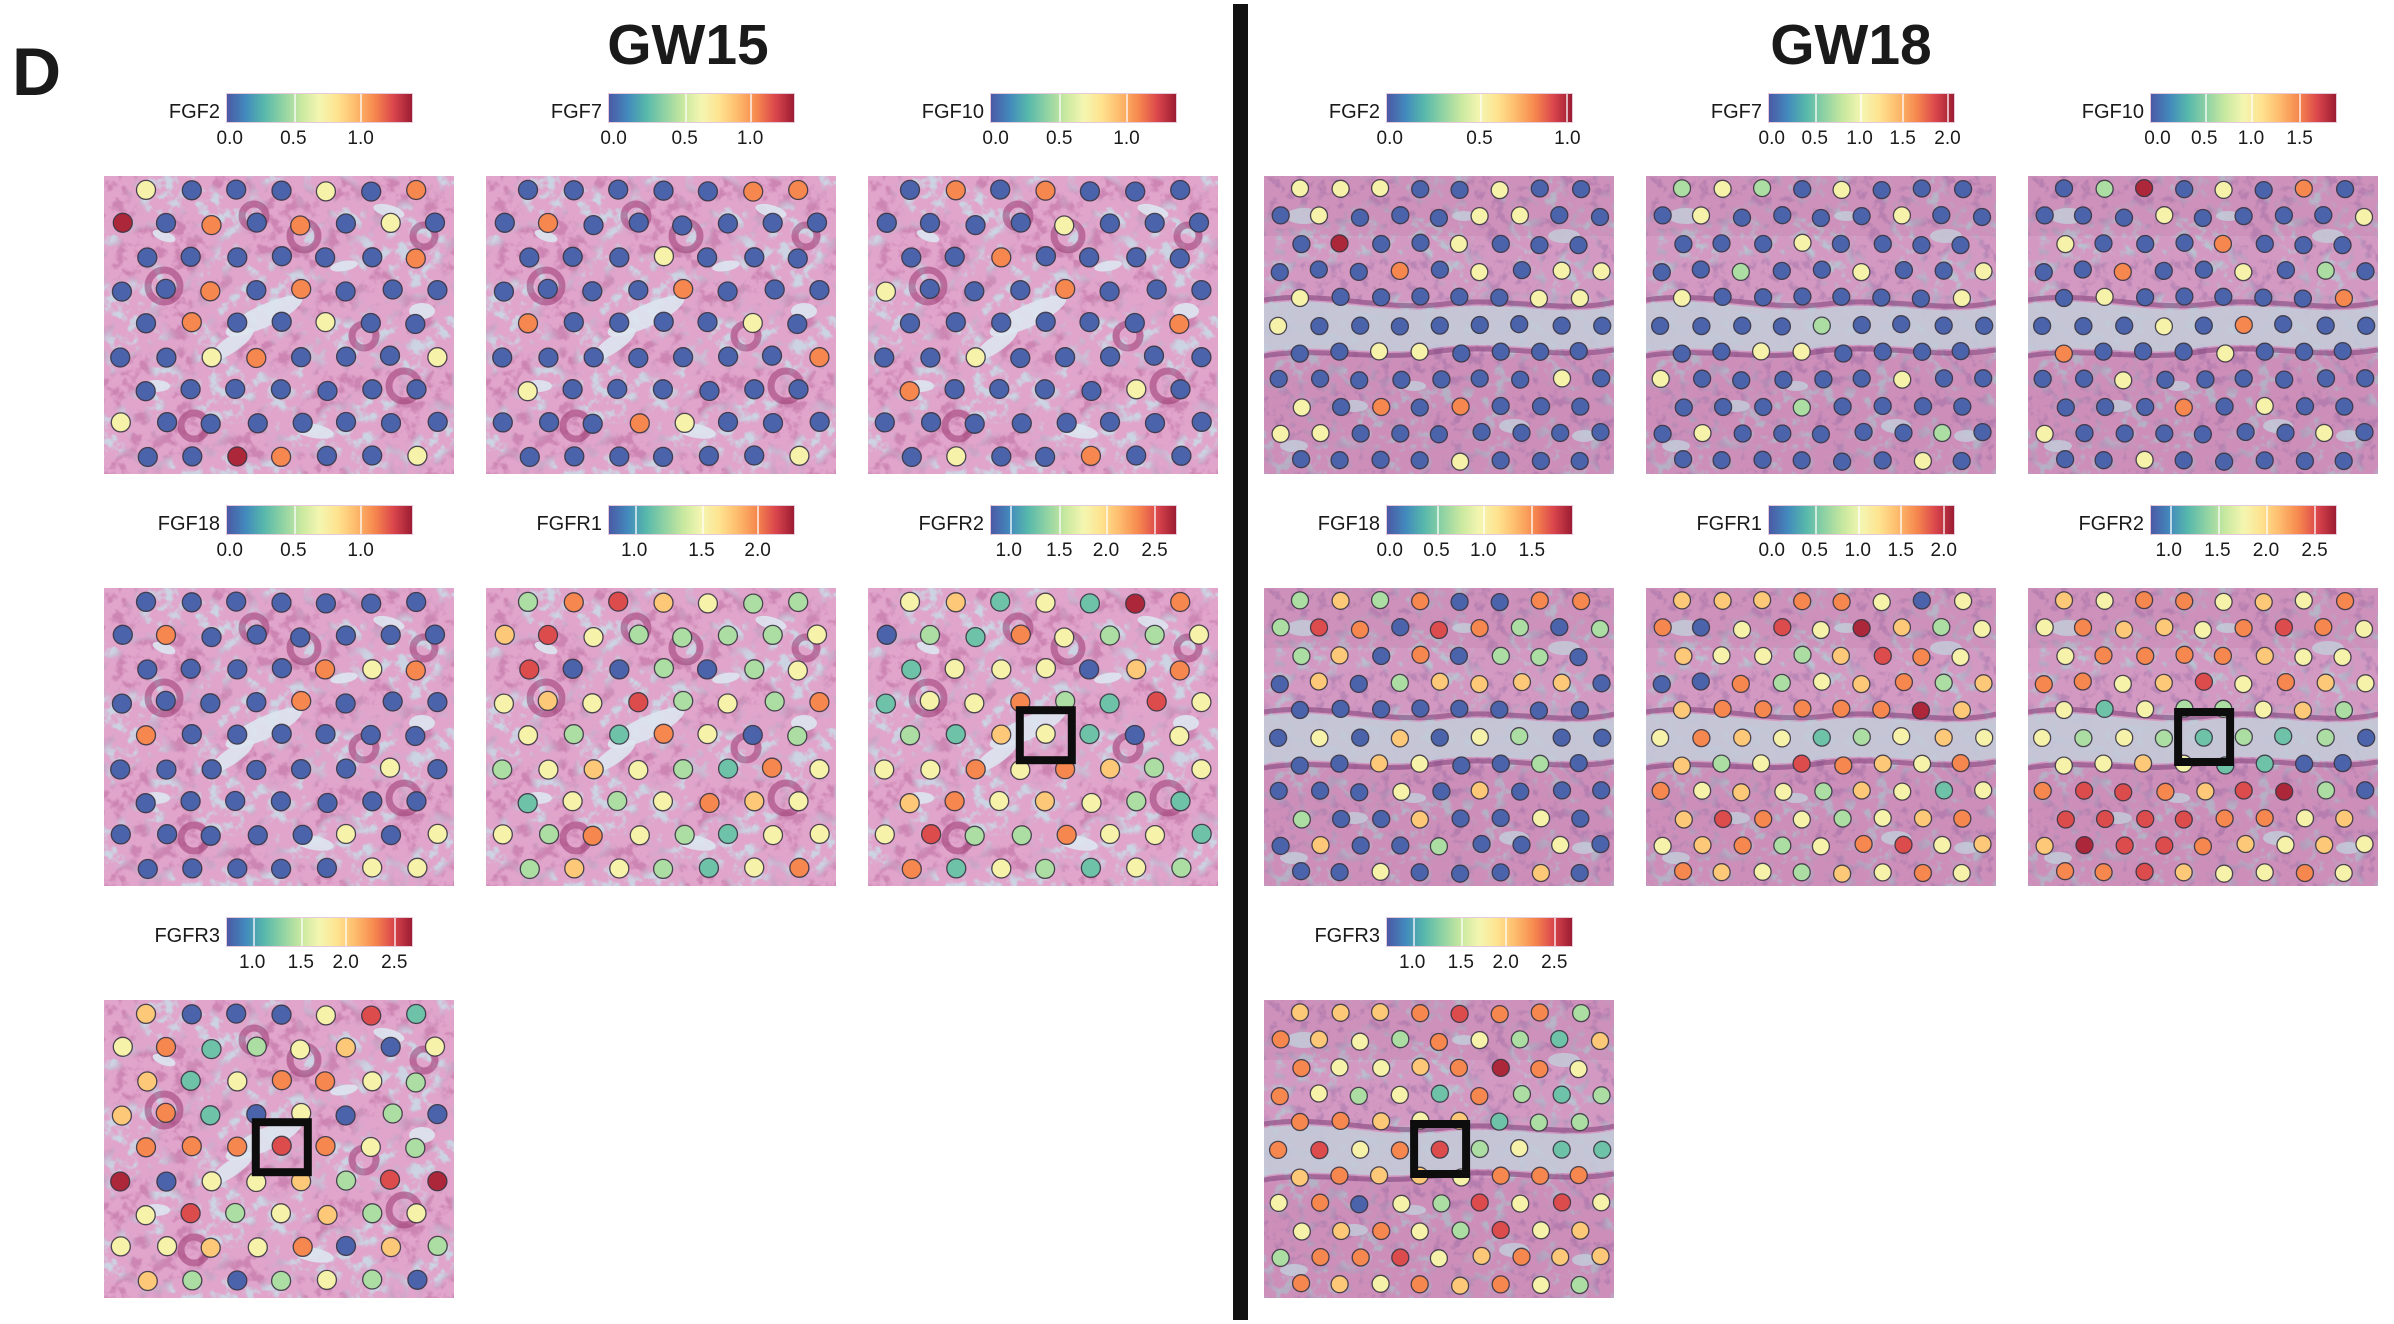 The height and width of the screenshot is (1324, 2394). Describe the element at coordinates (319, 520) in the screenshot. I see `colorbar-fgf18-gw15` at that location.